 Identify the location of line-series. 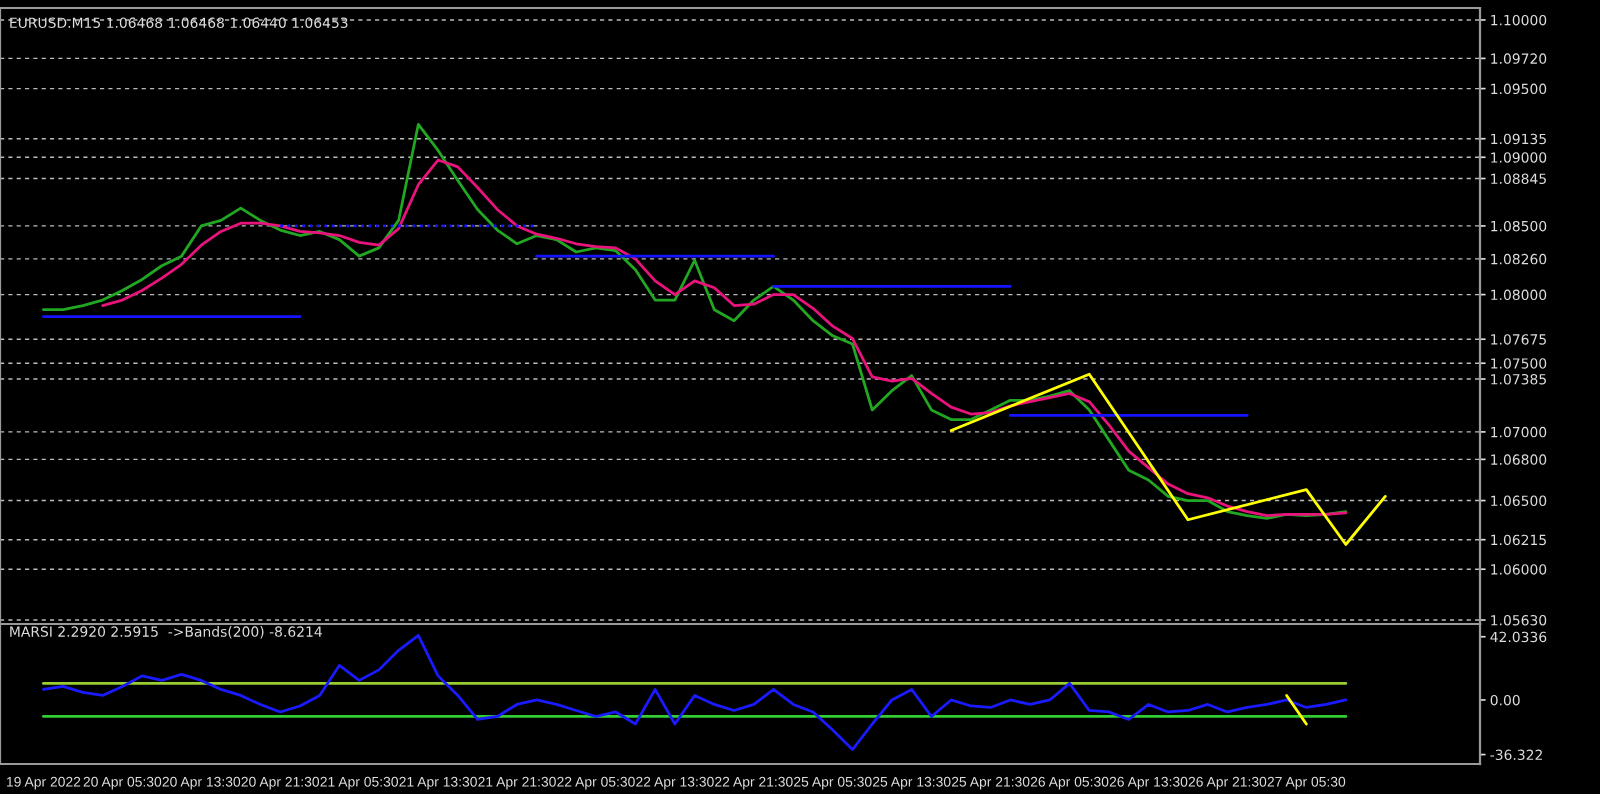
(1168, 459).